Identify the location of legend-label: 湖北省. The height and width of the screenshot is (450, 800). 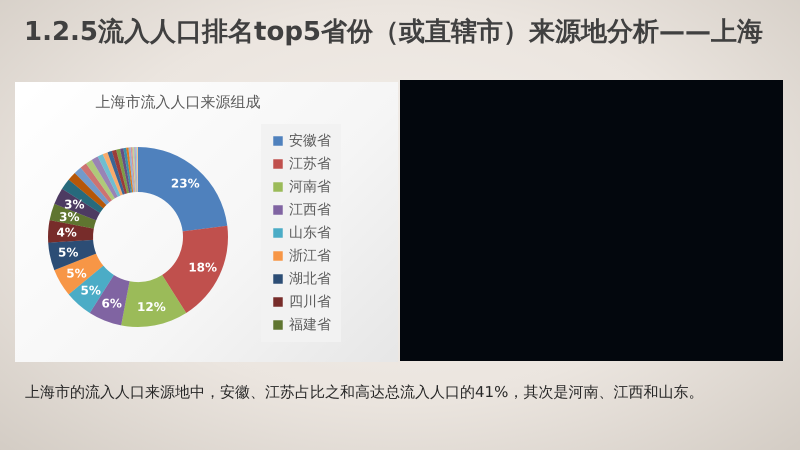
(310, 279).